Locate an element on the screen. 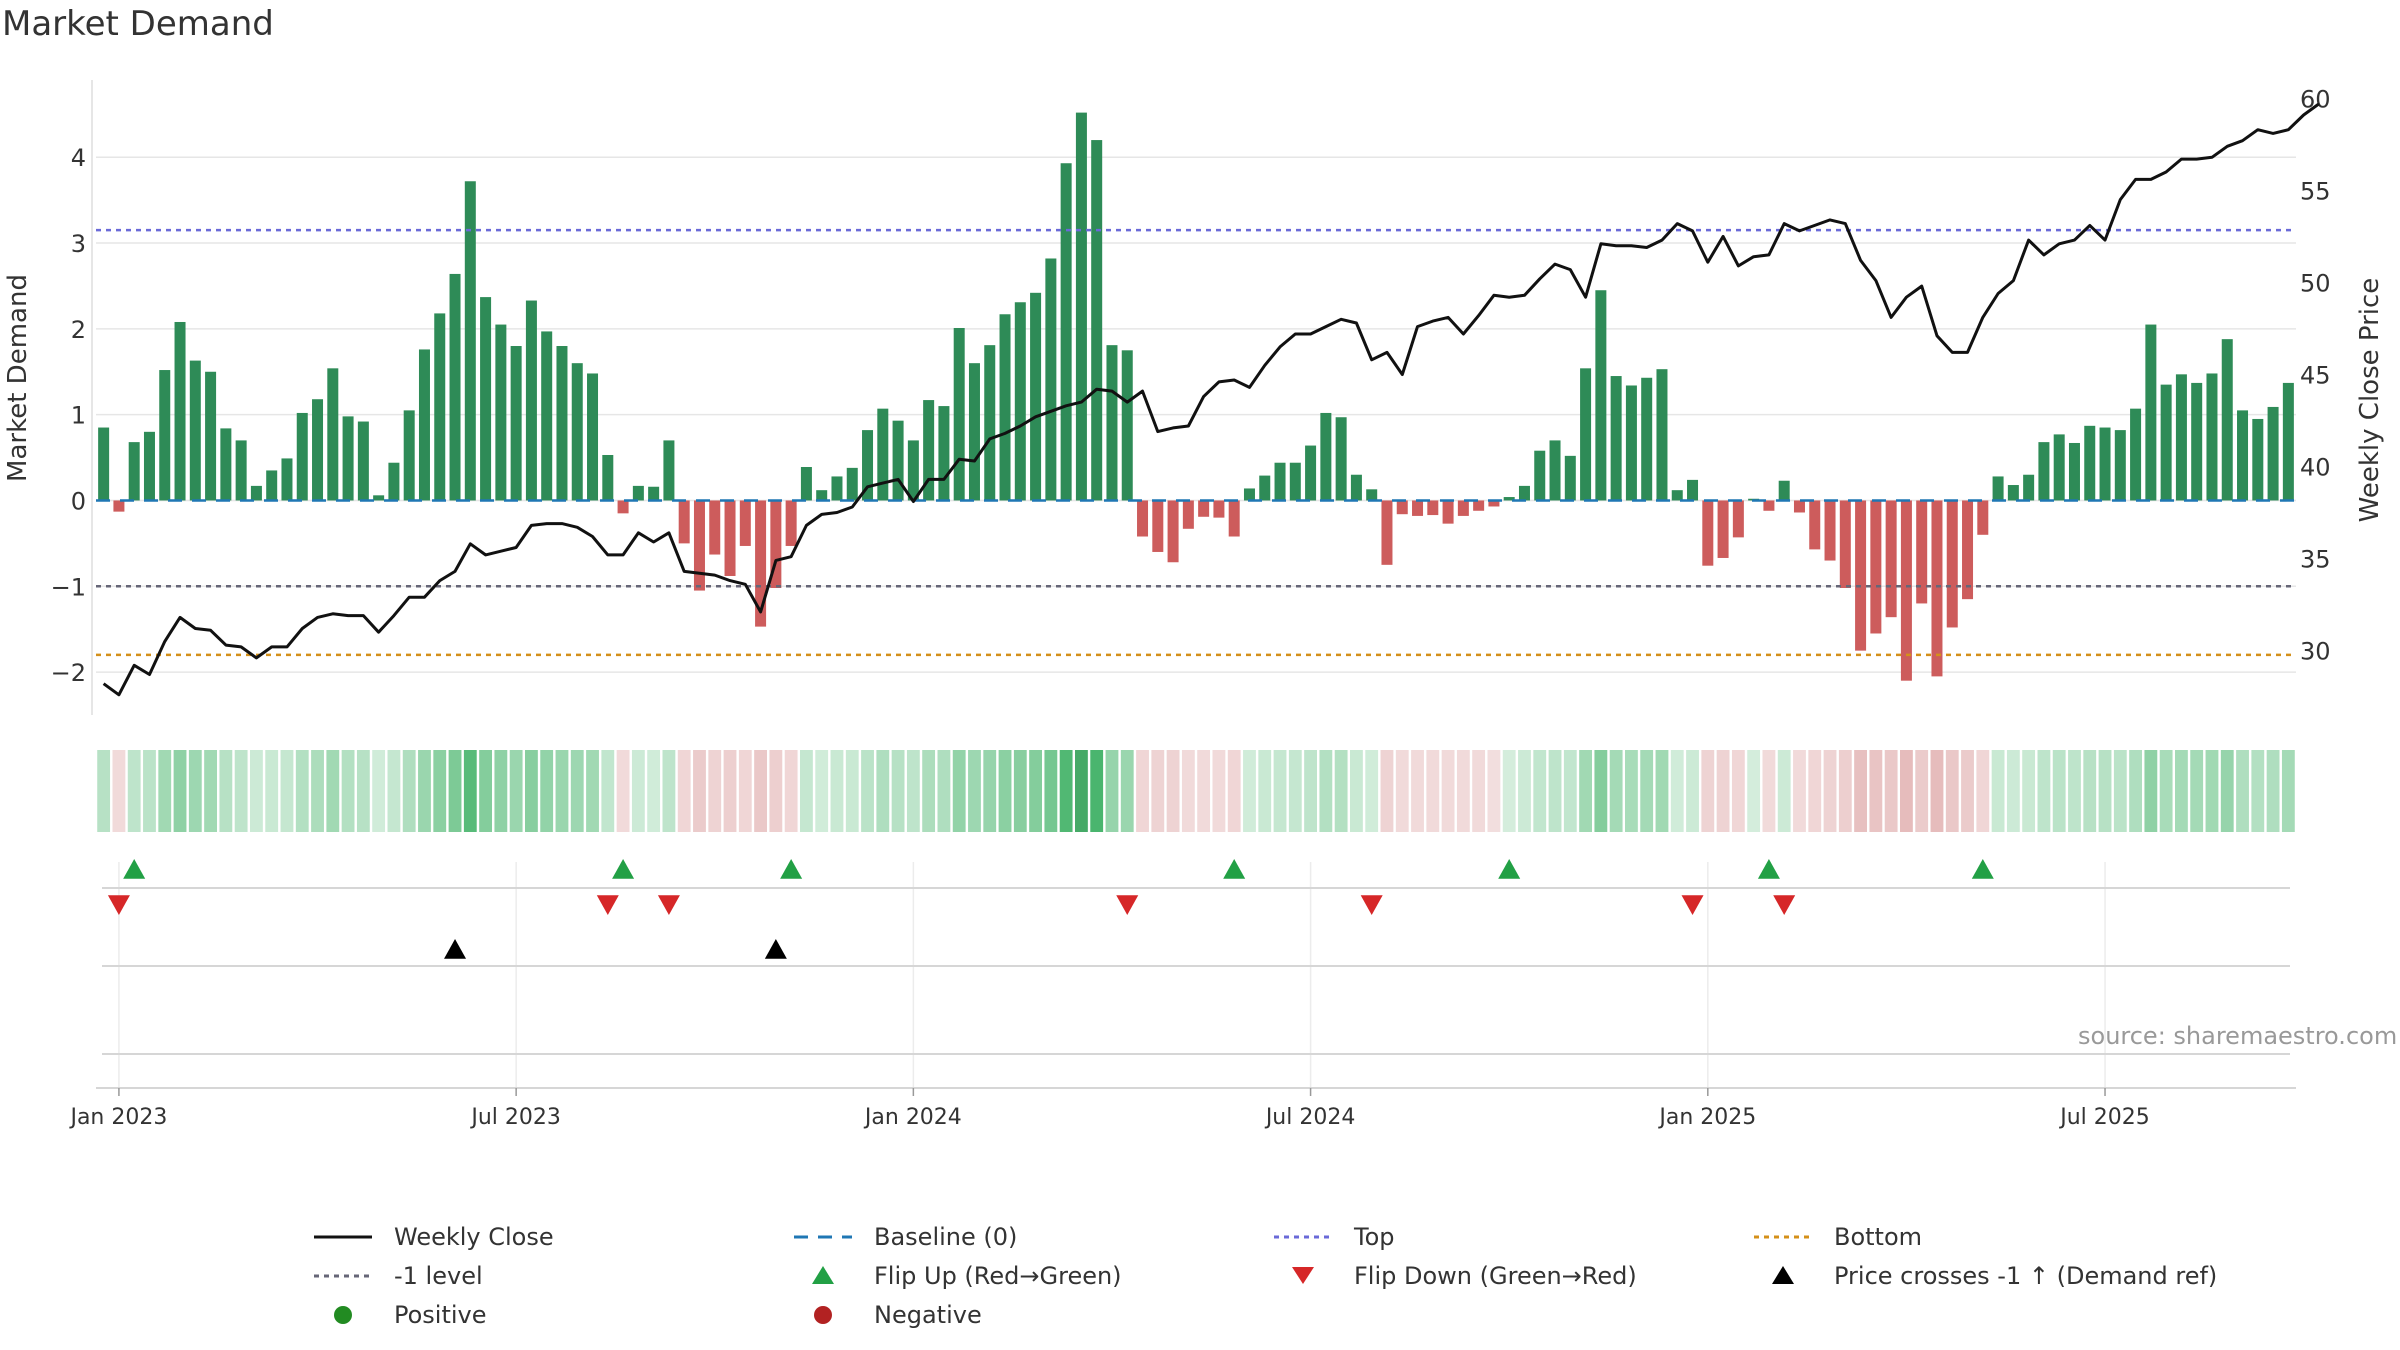 The image size is (2400, 1350). y-axis-label-left: Market Demand is located at coordinates (18, 378).